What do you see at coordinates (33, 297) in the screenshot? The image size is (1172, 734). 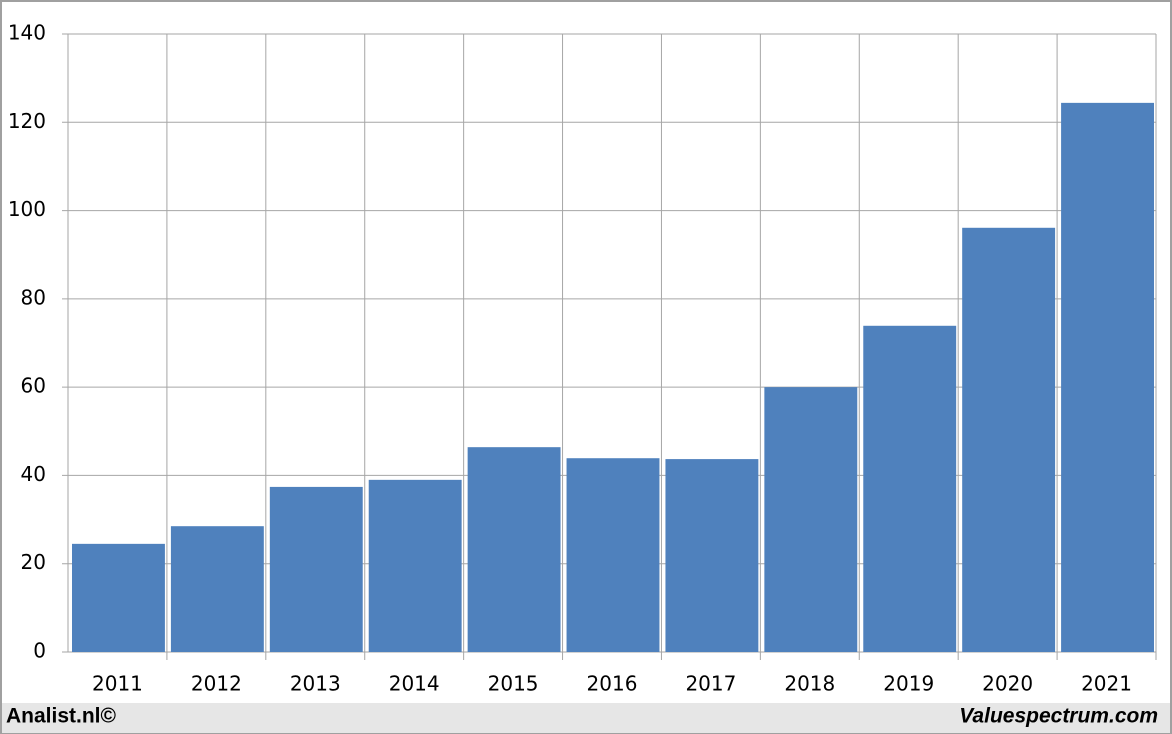 I see `y-tick-label: 80` at bounding box center [33, 297].